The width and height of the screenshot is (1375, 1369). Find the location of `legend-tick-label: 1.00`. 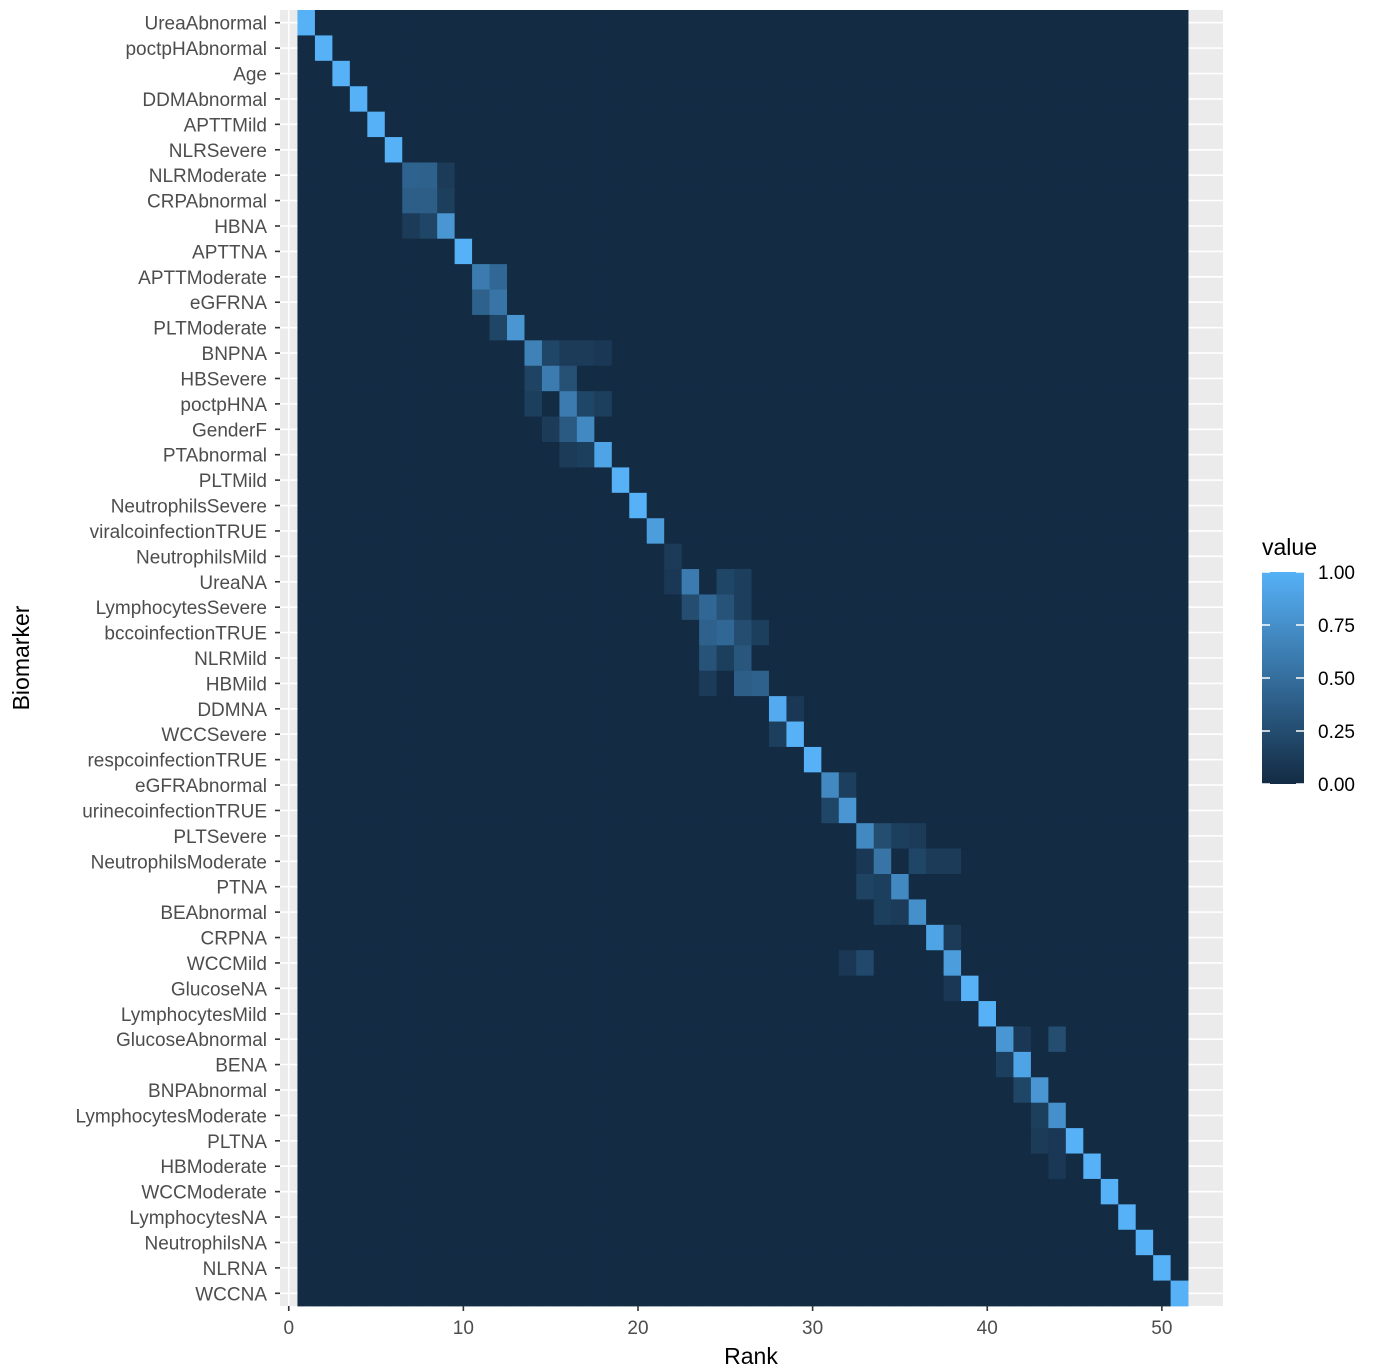

legend-tick-label: 1.00 is located at coordinates (1336, 573).